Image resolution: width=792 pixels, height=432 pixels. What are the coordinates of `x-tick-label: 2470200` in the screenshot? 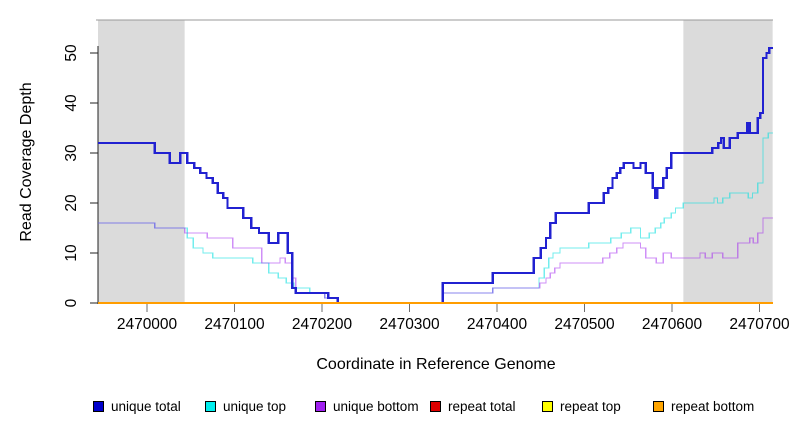 It's located at (322, 324).